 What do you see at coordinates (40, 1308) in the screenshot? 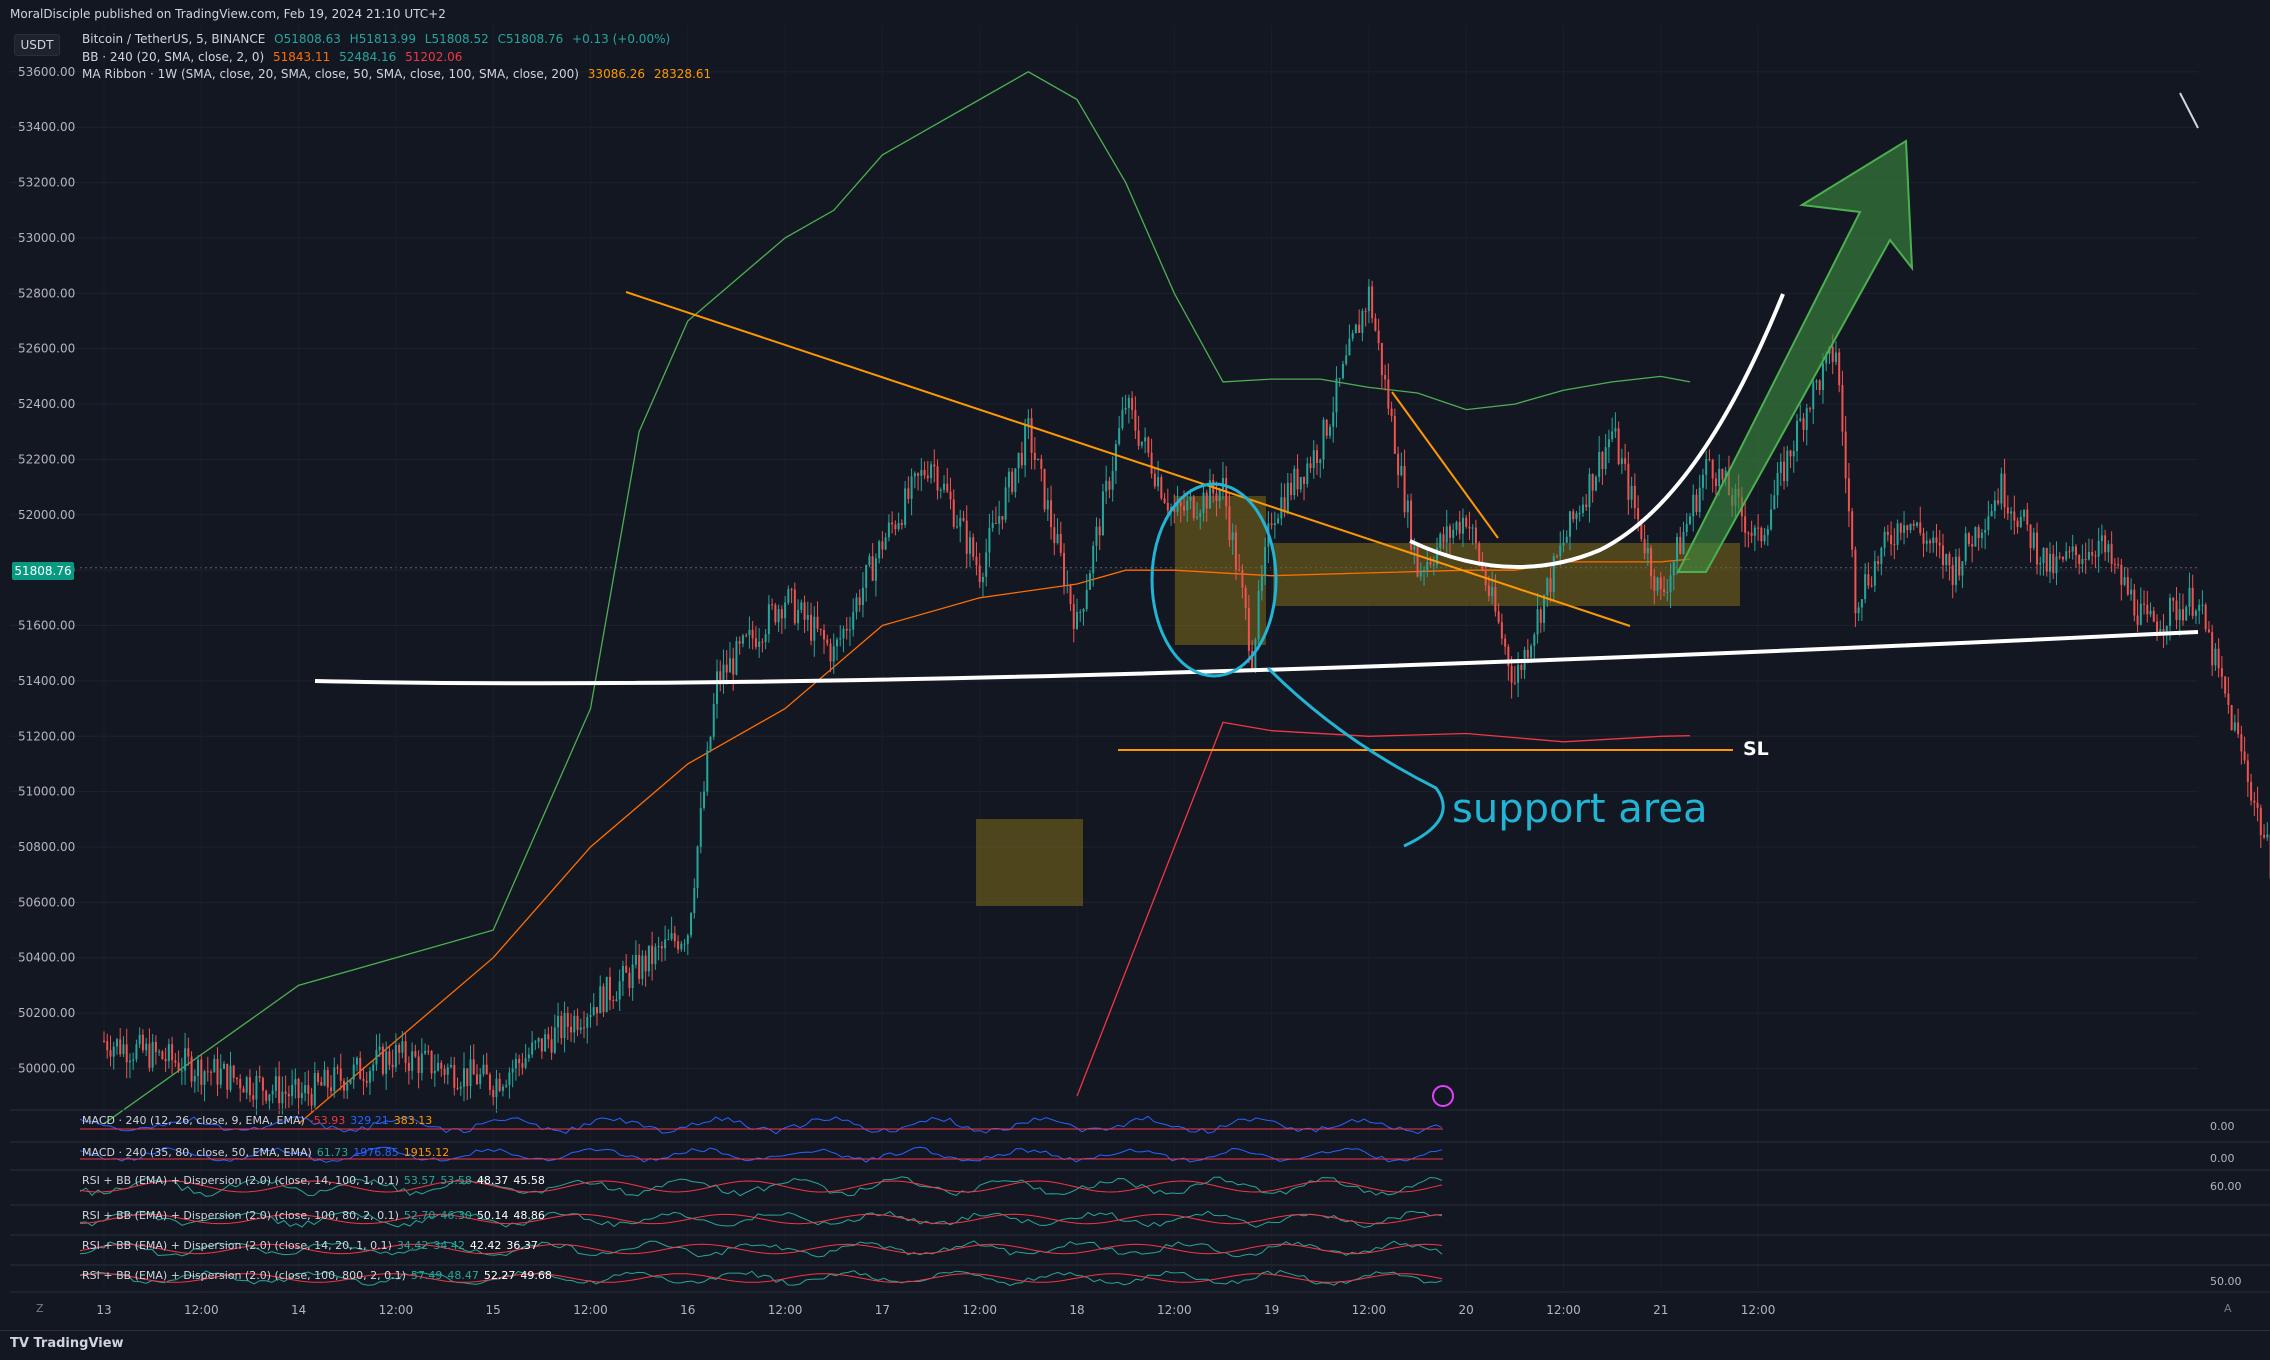
I see `timezone-left: Z` at bounding box center [40, 1308].